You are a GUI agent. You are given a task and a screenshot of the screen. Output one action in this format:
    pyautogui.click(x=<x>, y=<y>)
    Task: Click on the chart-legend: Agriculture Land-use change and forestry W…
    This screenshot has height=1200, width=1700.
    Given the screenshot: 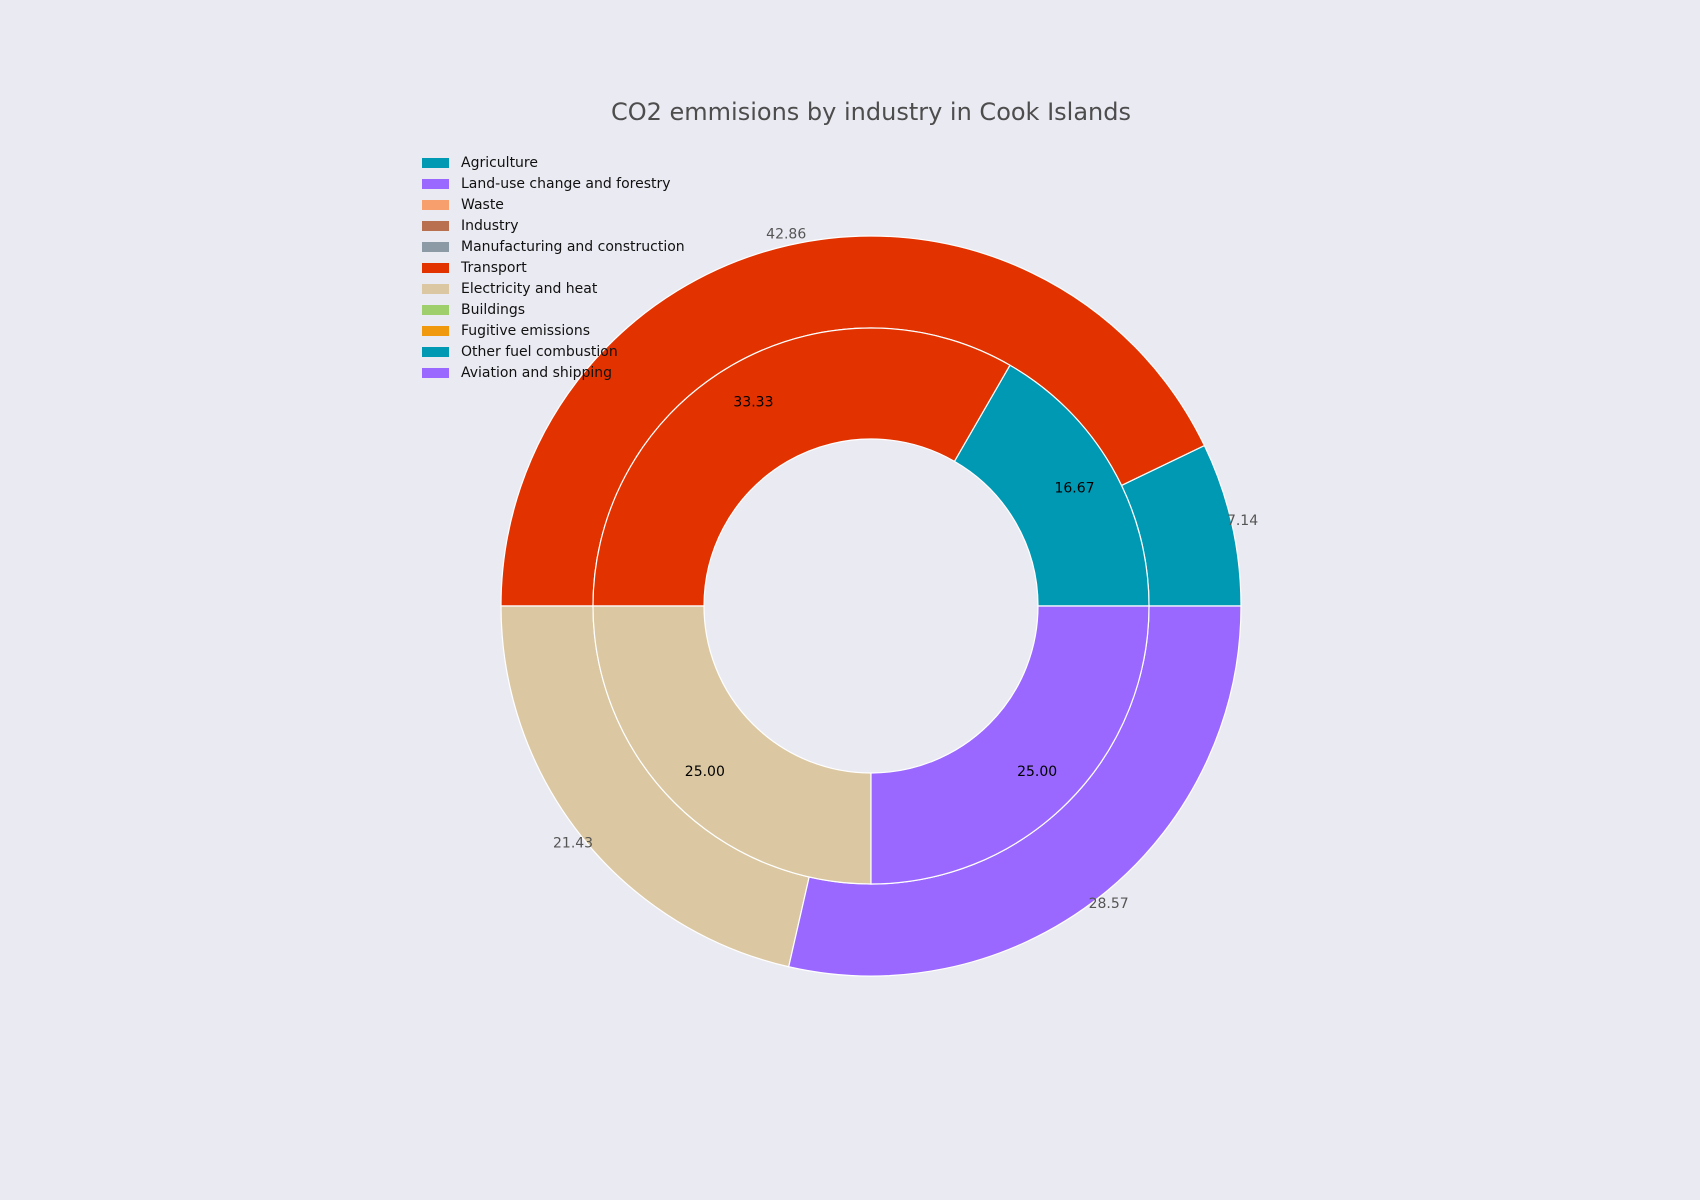 What is the action you would take?
    pyautogui.click(x=553, y=267)
    